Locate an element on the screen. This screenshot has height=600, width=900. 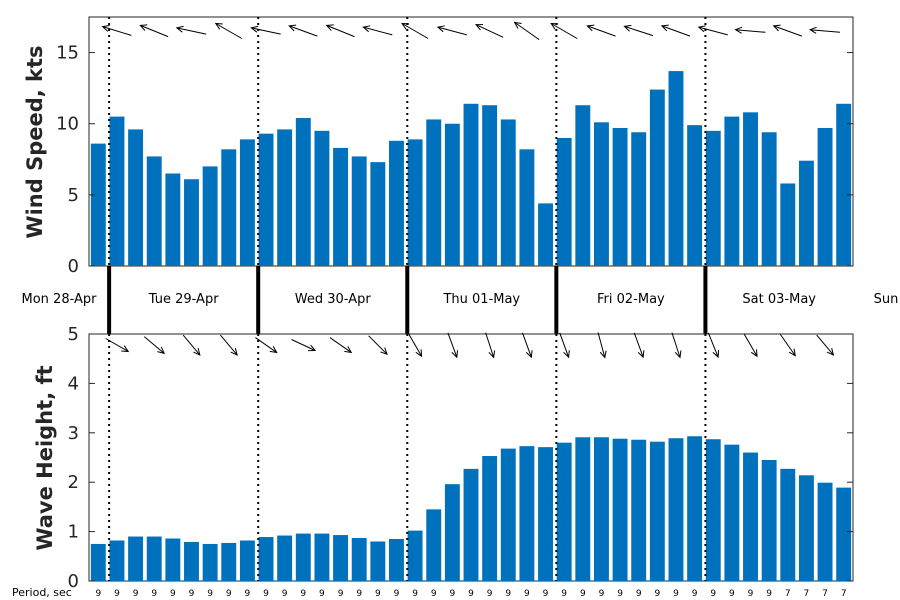
day-label: Thu 01-May is located at coordinates (481, 299).